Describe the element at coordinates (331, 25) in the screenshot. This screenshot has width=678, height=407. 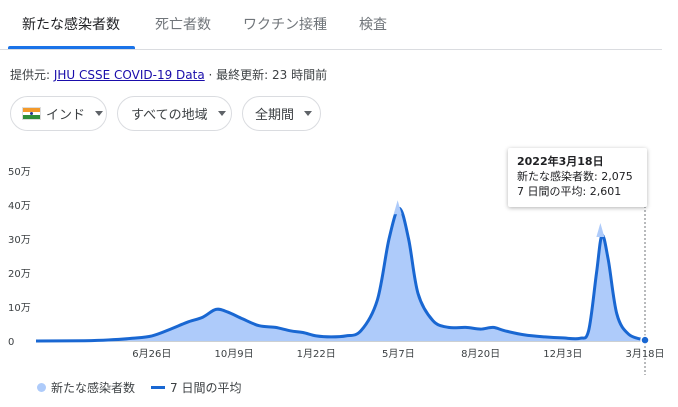
I see `metric-tabs: 新たな感染者数 死亡者数 ワクチン接種 検査` at that location.